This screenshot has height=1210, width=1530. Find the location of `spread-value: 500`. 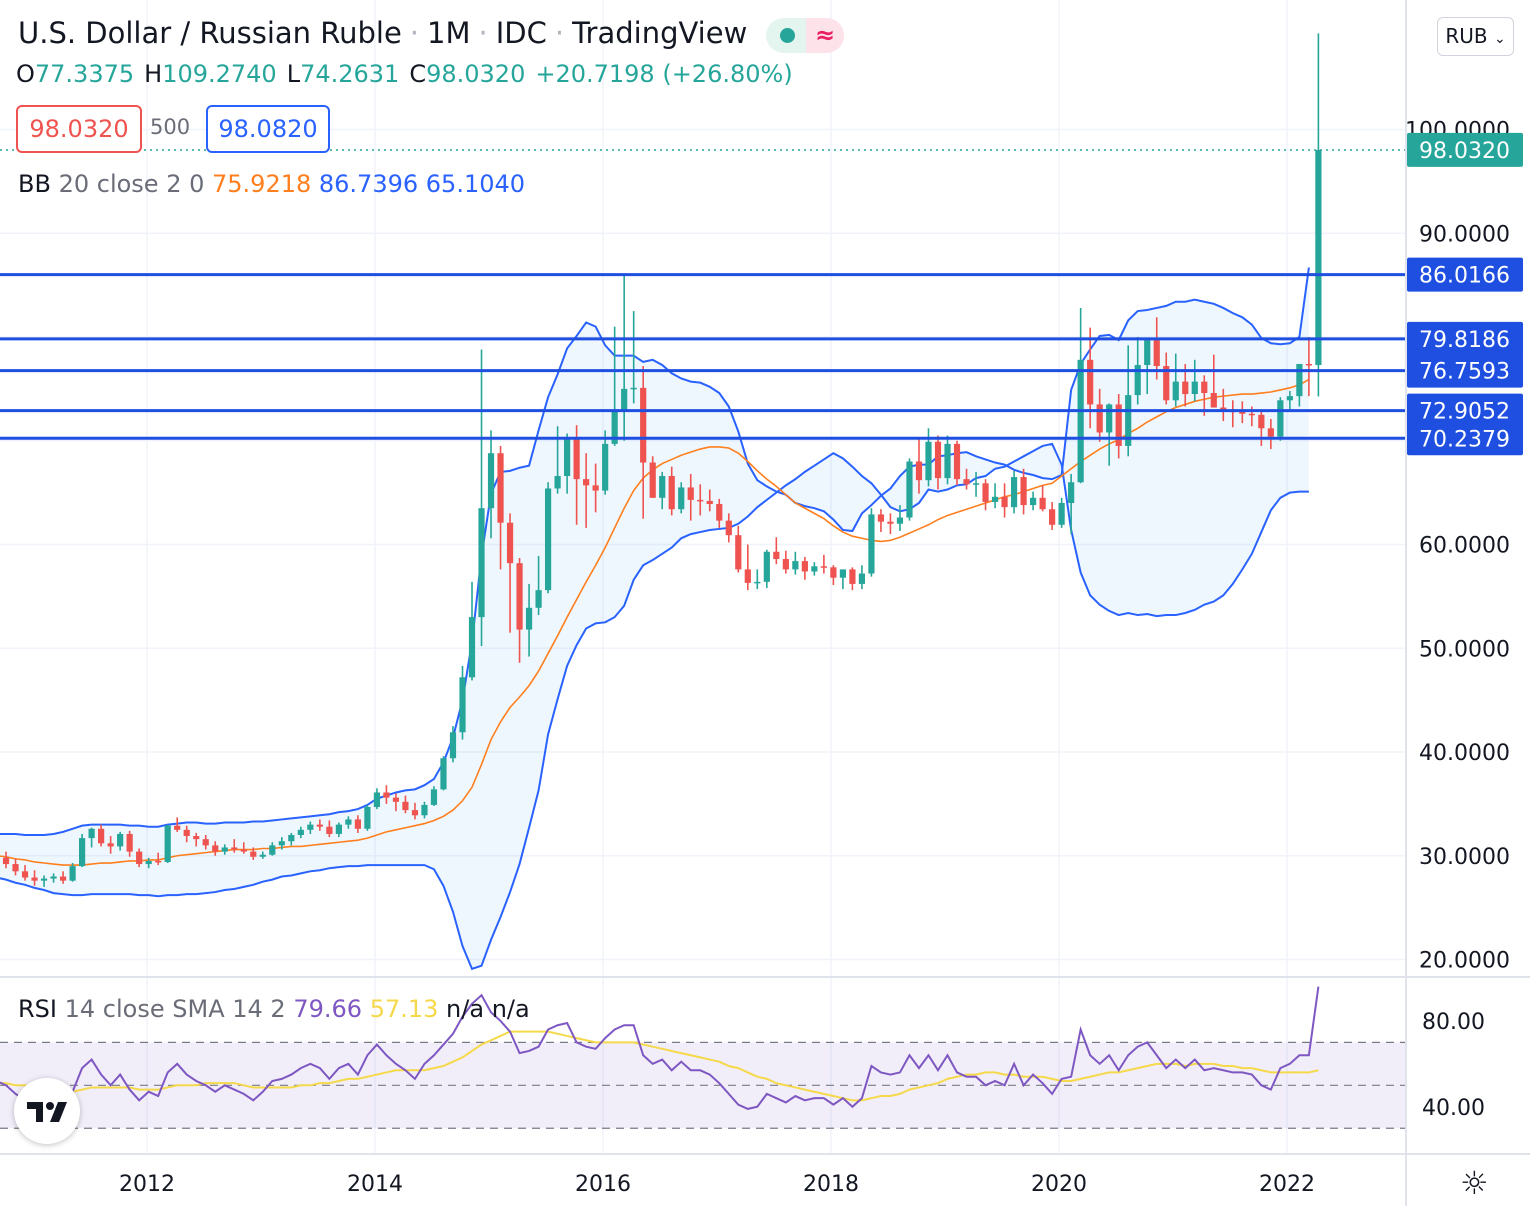

spread-value: 500 is located at coordinates (170, 127).